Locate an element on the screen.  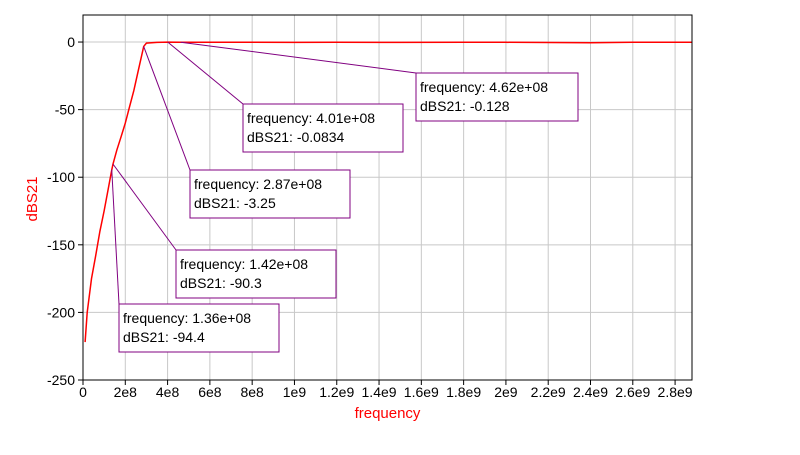
x-tick-label: 6e8 is located at coordinates (210, 392).